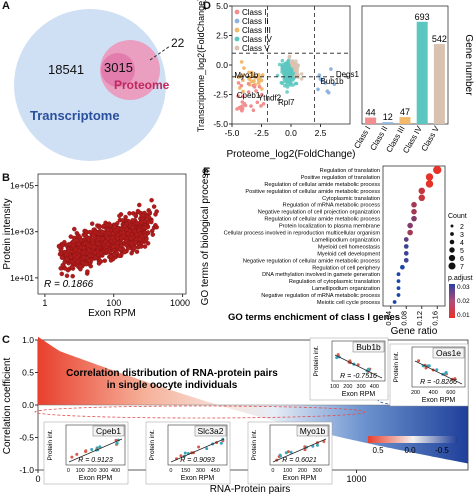 This screenshot has height=495, width=474. What do you see at coordinates (222, 6) in the screenshot?
I see `chart-d-ytick-label: 5.0` at bounding box center [222, 6].